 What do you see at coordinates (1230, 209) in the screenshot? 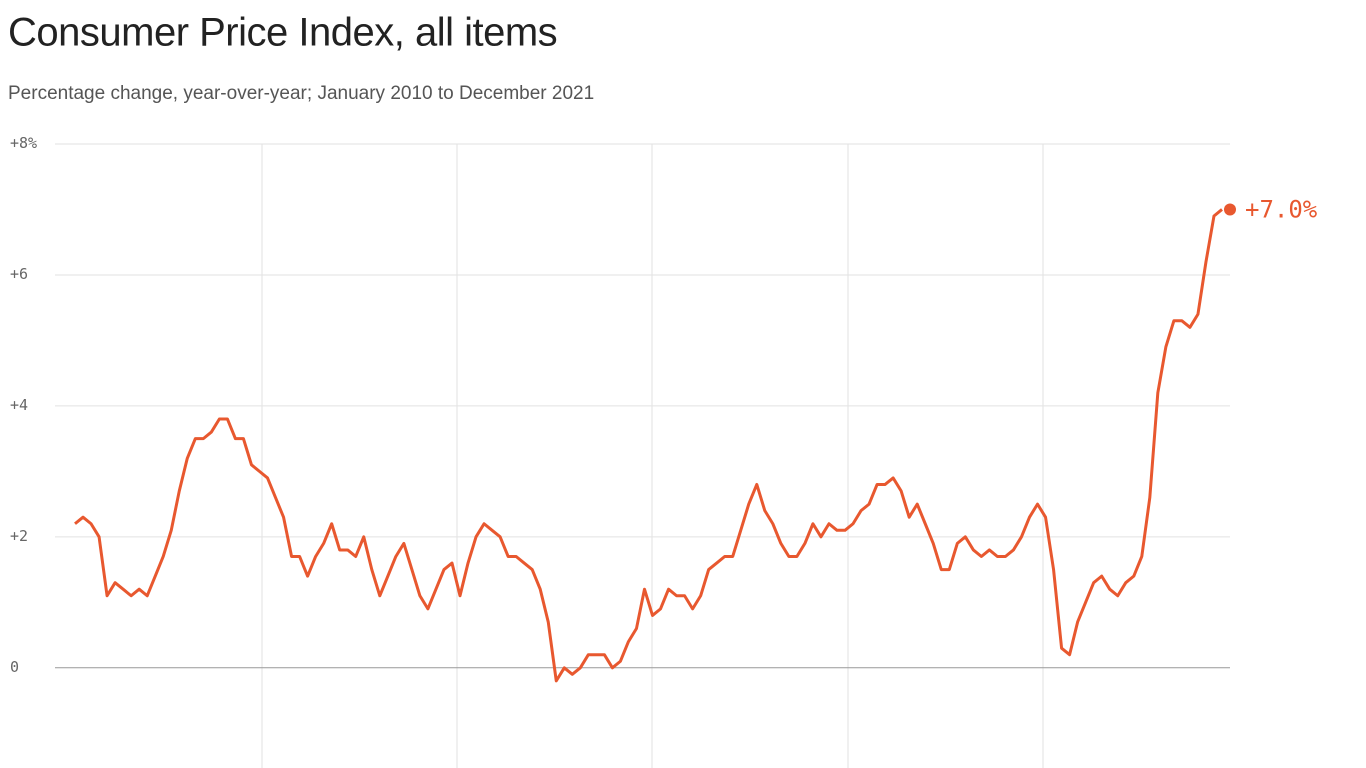
I see `end-point` at bounding box center [1230, 209].